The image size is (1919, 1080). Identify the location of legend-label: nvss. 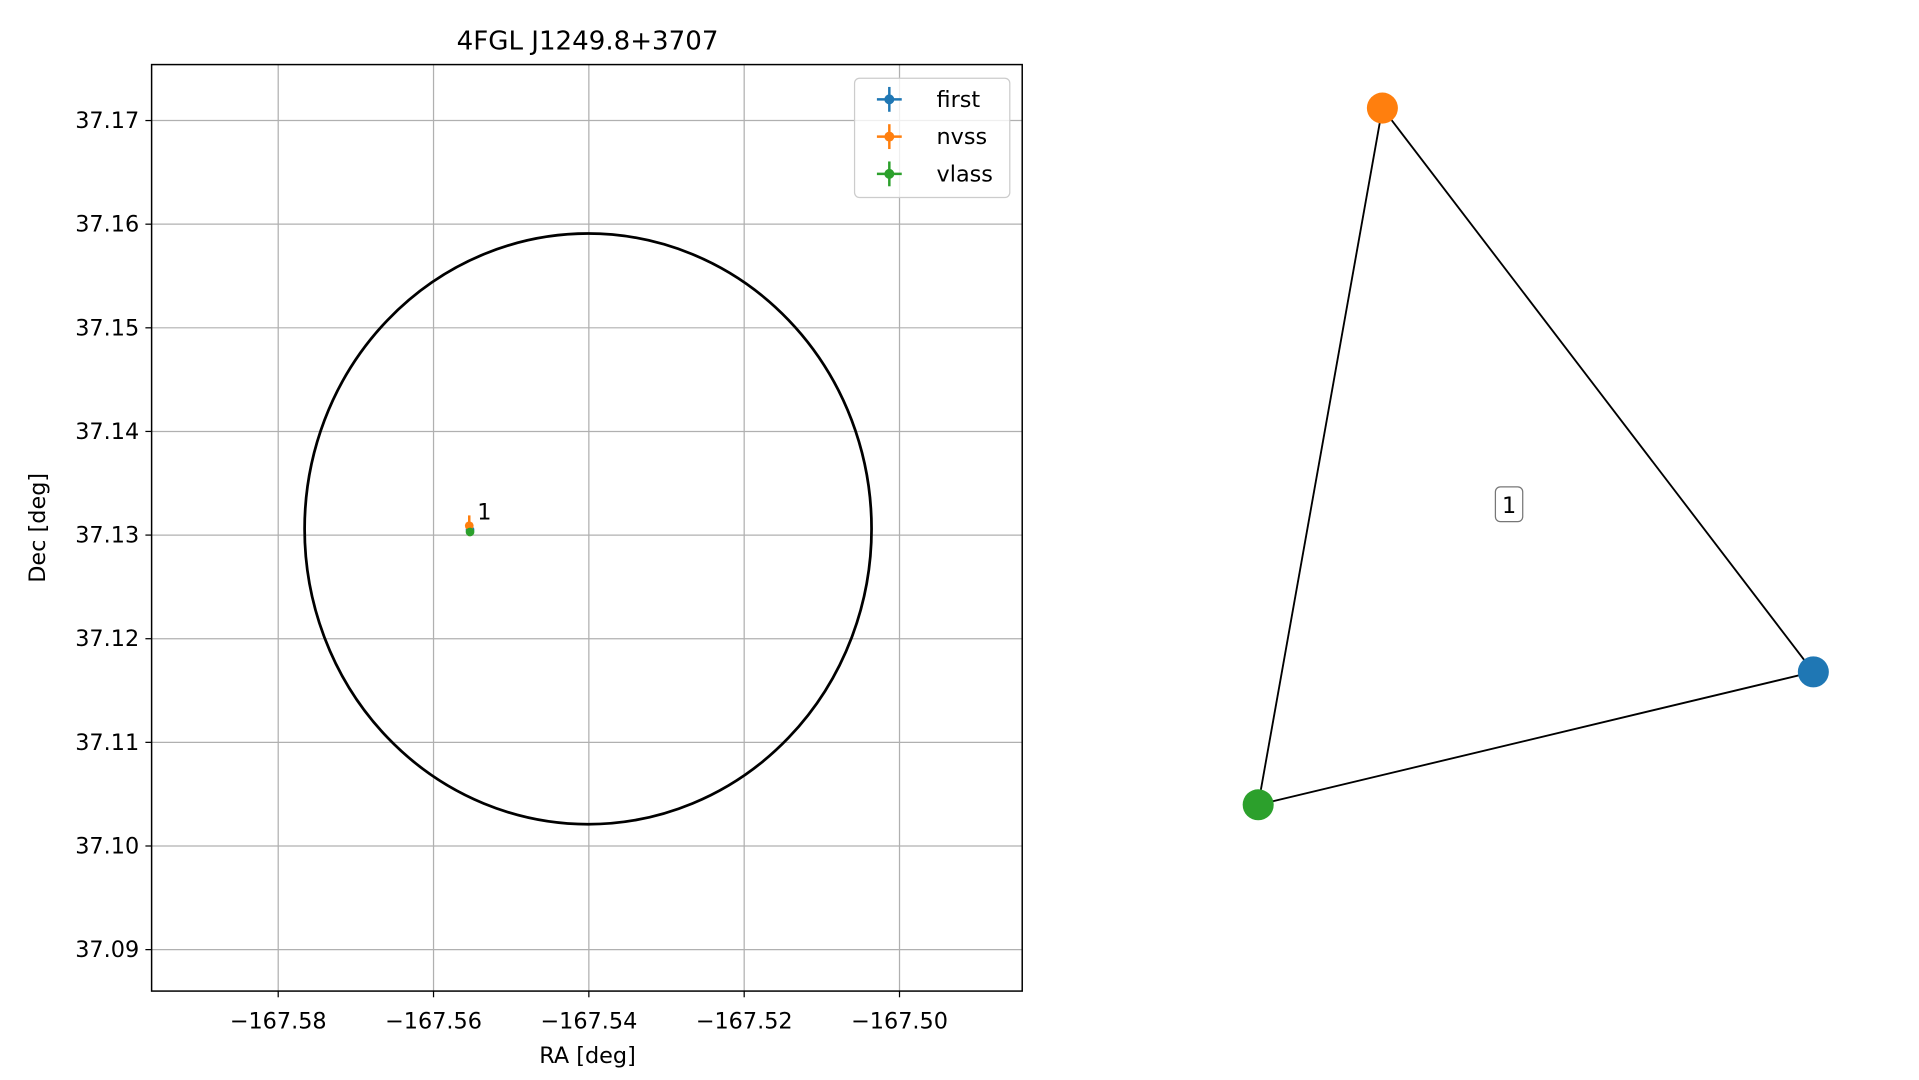
(962, 137).